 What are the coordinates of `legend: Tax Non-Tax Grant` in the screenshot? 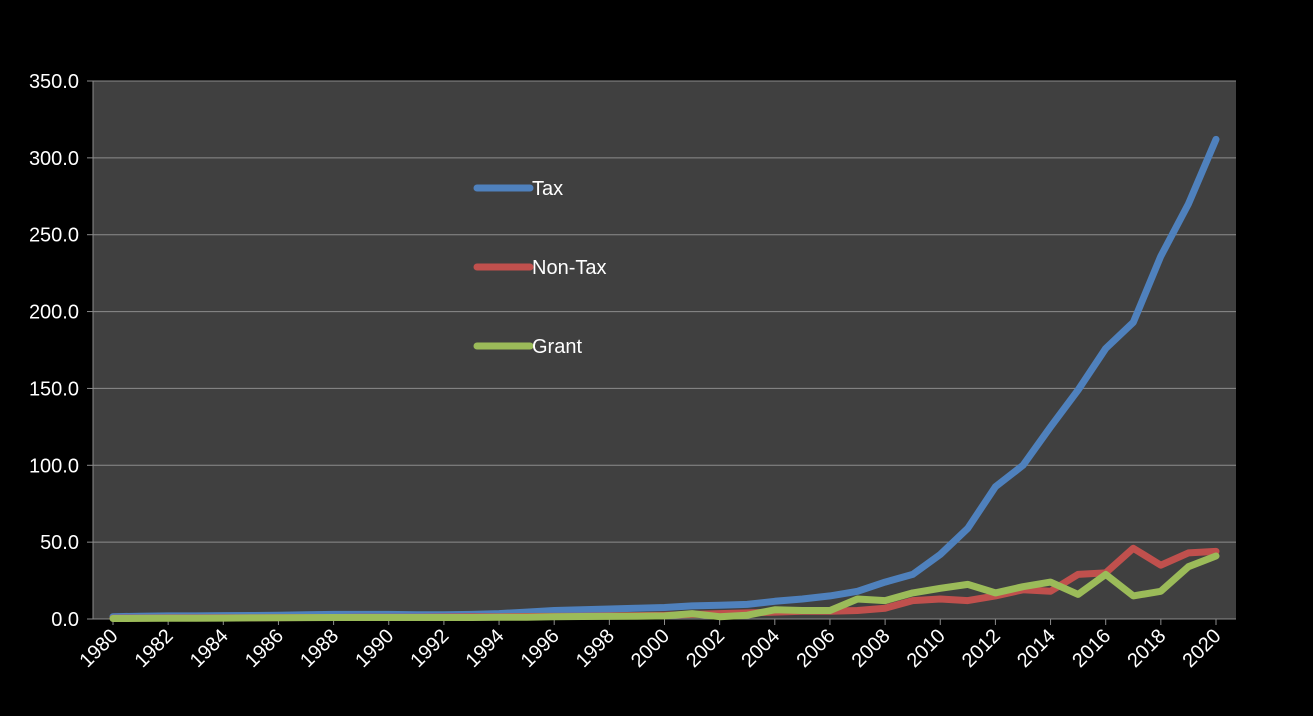 It's located at (539, 268).